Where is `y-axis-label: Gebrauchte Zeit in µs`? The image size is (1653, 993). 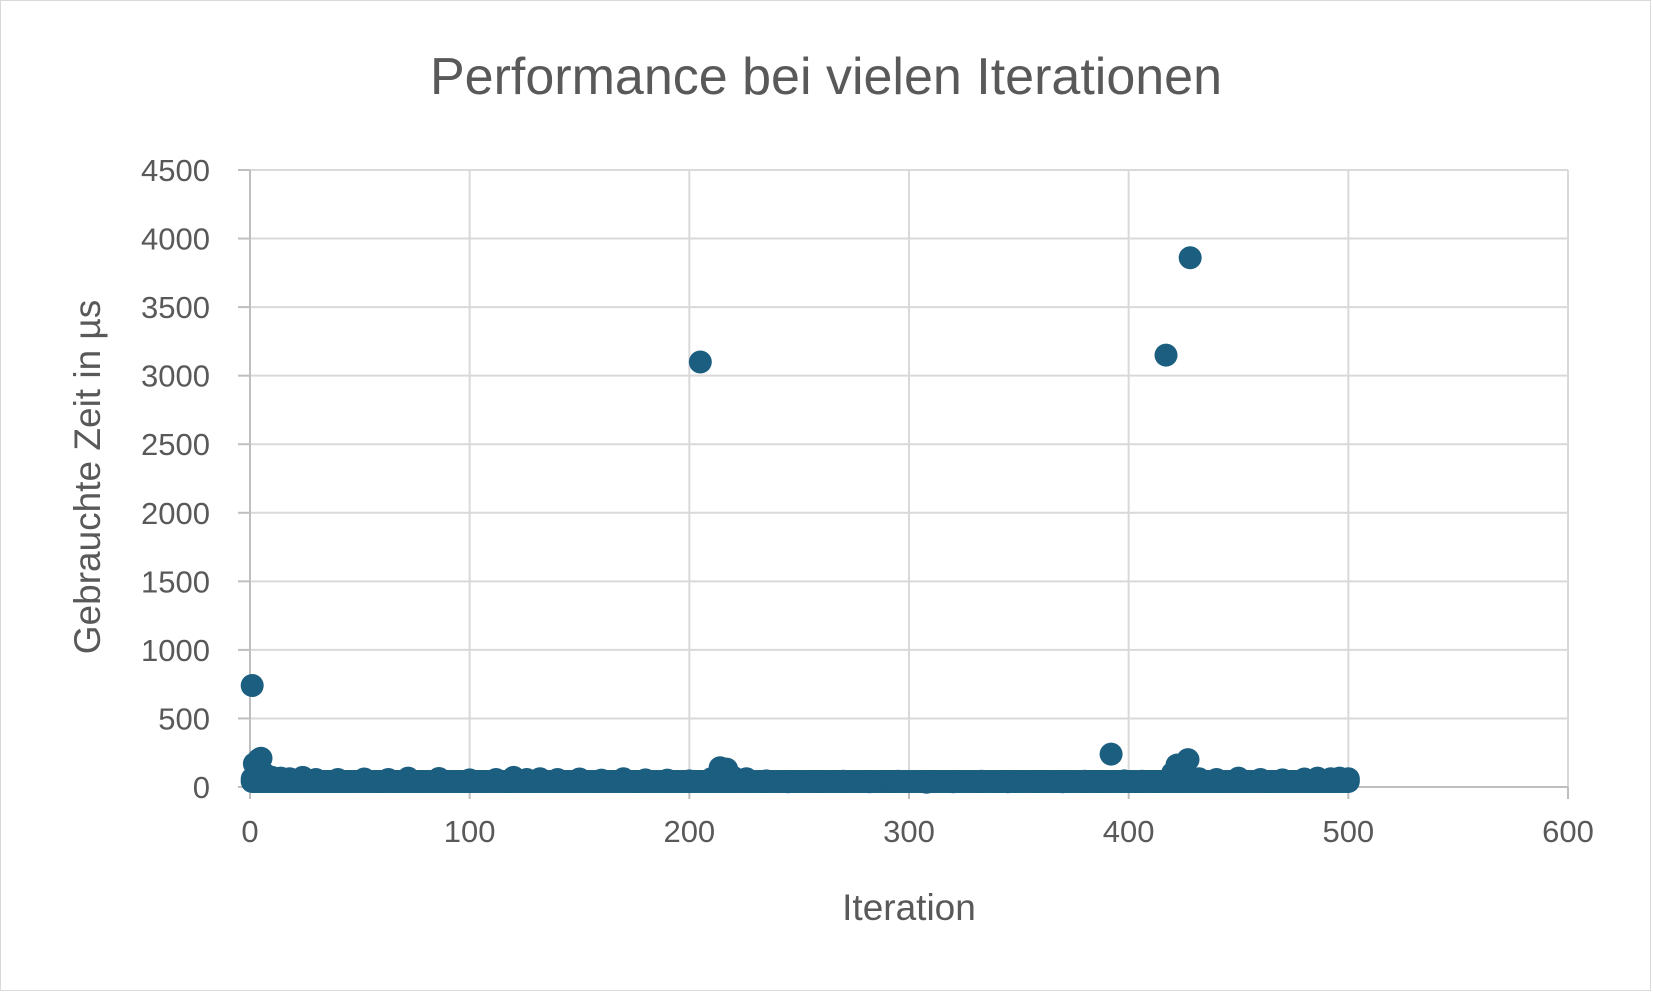 y-axis-label: Gebrauchte Zeit in µs is located at coordinates (87, 477).